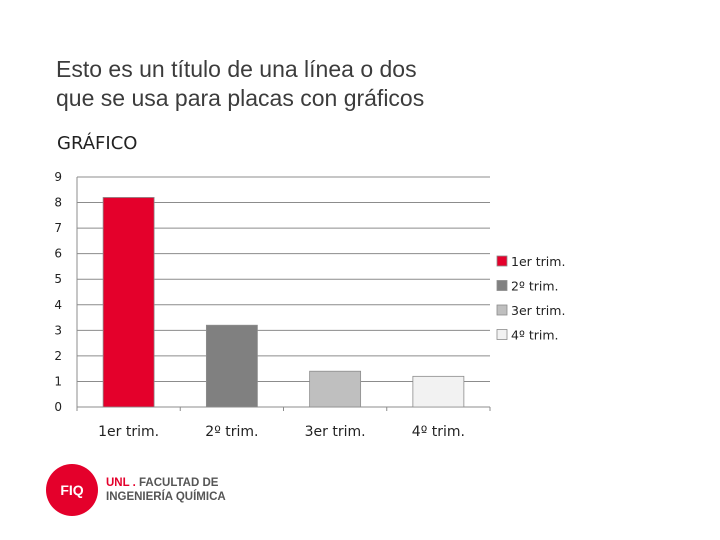  I want to click on legend-label: 3er trim., so click(538, 310).